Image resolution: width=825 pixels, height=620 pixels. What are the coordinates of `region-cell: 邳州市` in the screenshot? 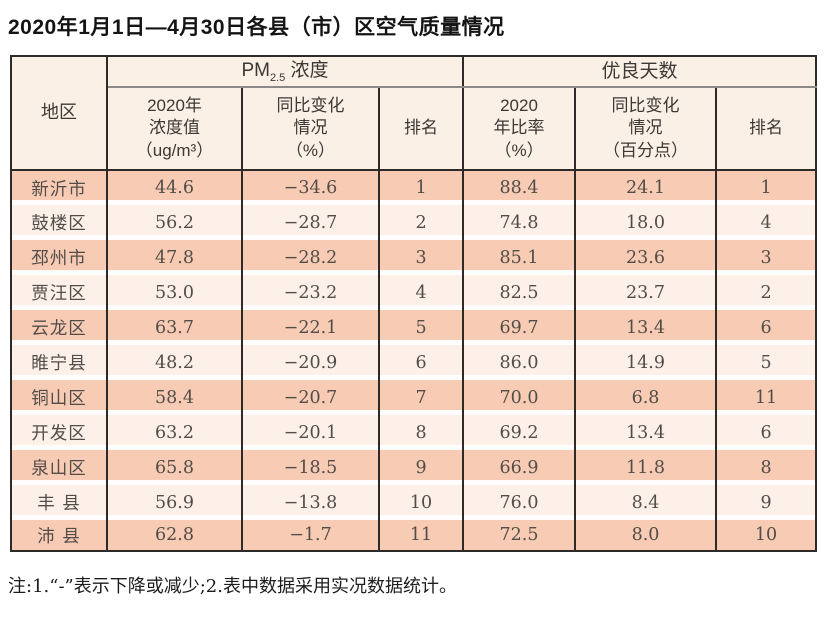 It's located at (59, 257).